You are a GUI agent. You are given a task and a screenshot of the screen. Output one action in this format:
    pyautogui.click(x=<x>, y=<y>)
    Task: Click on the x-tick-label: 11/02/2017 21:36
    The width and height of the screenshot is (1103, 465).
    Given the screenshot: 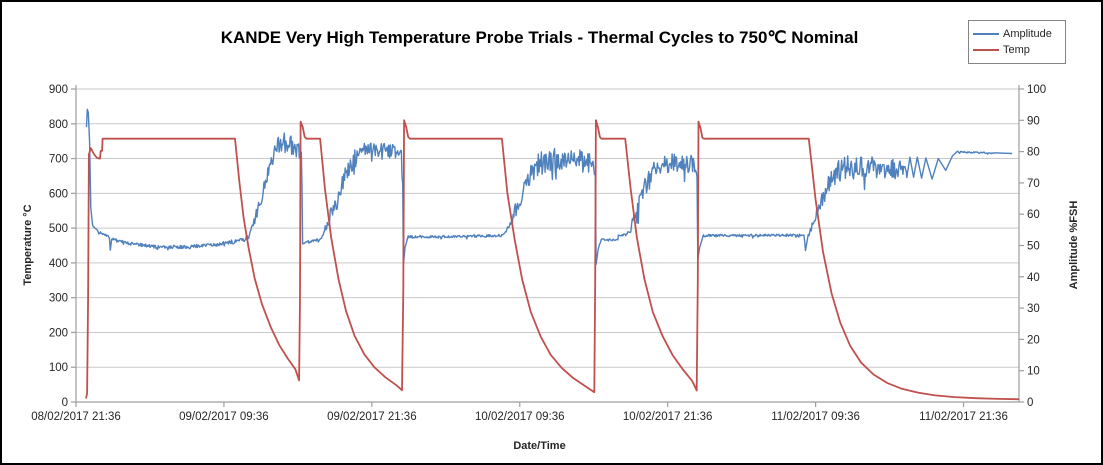 What is the action you would take?
    pyautogui.click(x=963, y=417)
    